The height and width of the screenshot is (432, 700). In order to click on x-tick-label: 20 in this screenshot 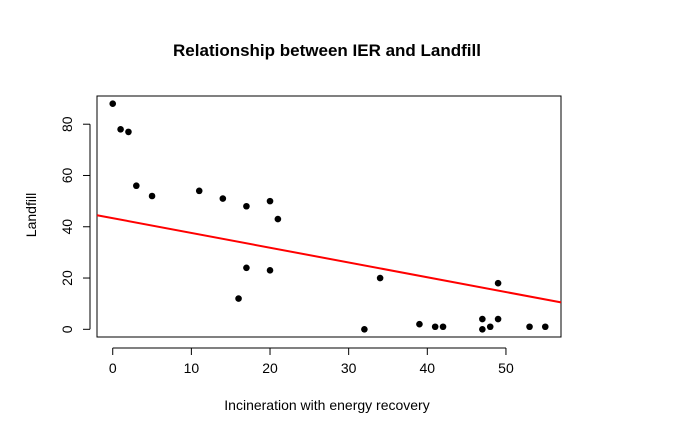, I will do `click(270, 368)`.